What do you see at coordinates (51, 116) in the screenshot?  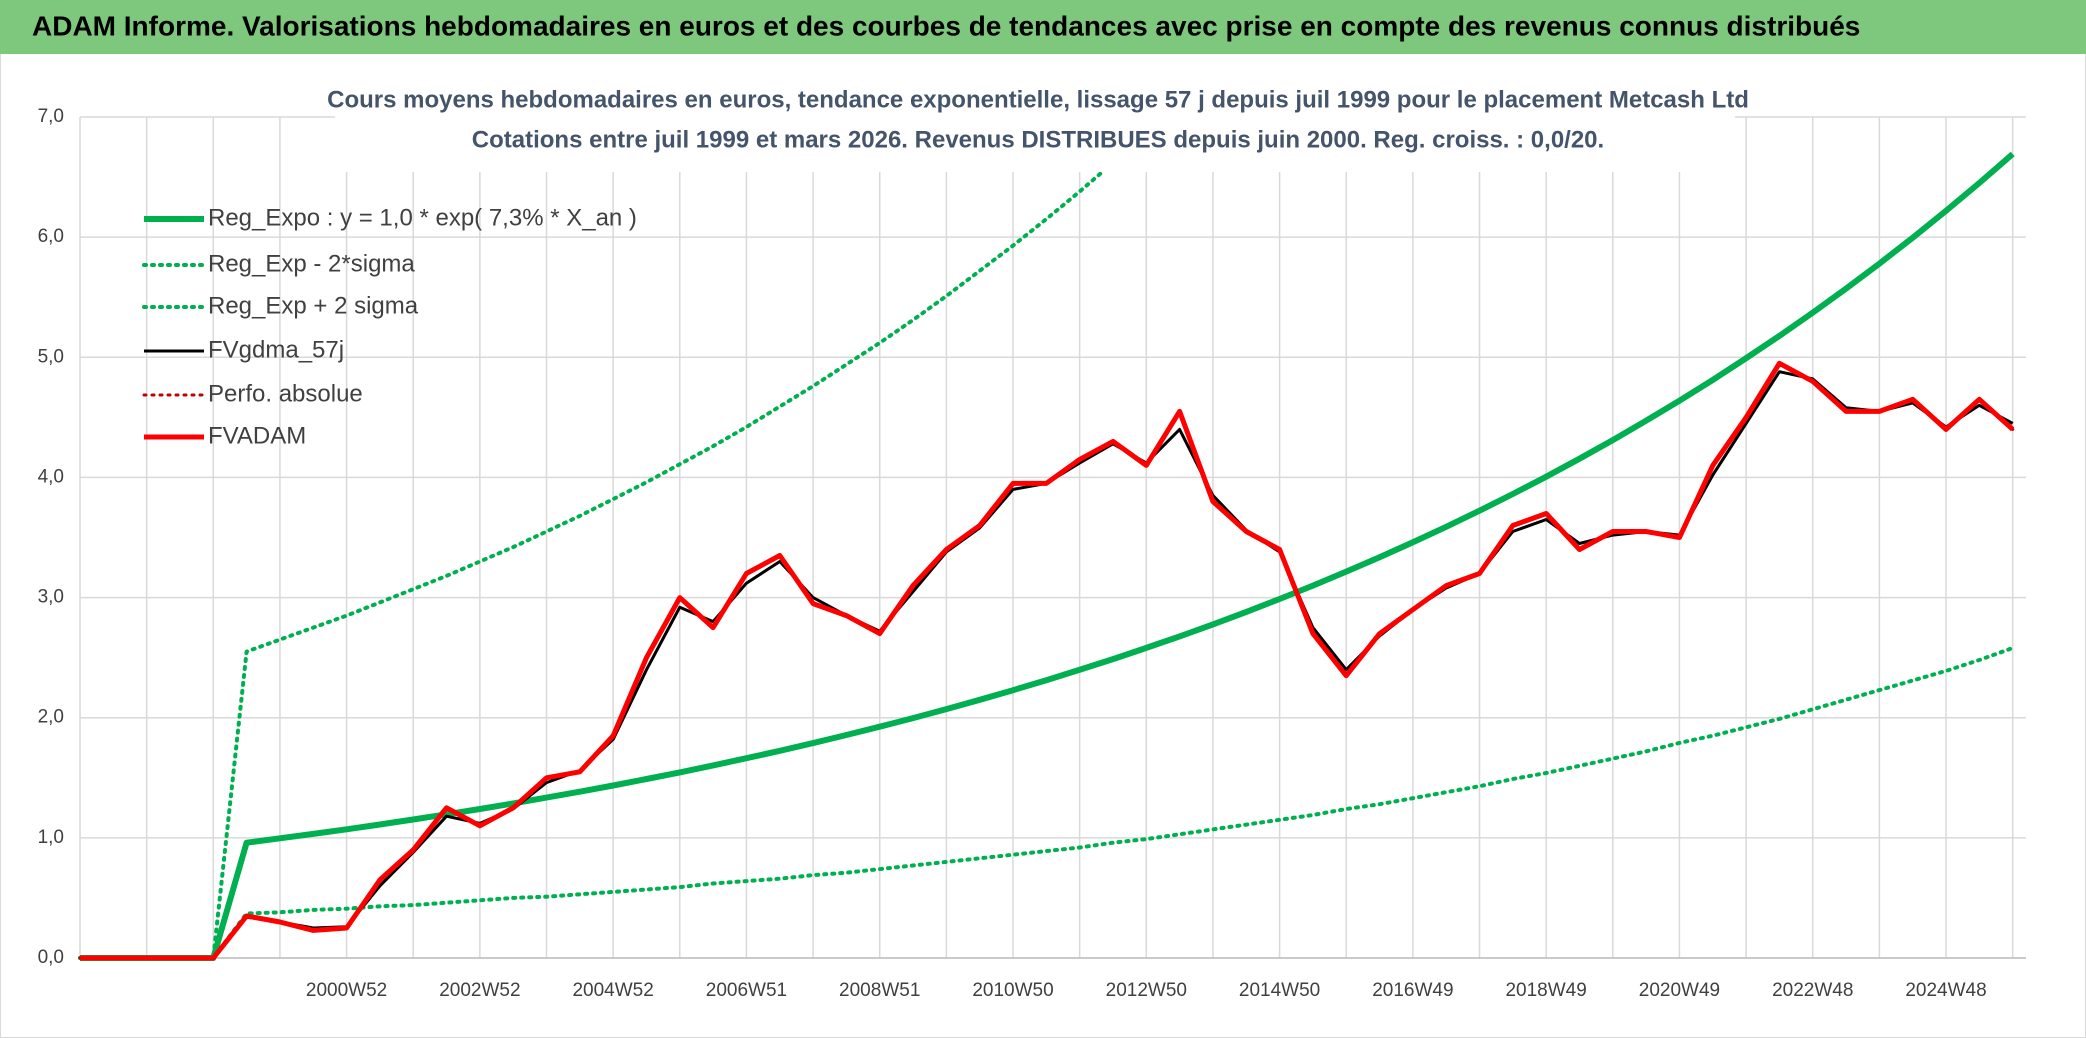 I see `y-tick-label: 7,0` at bounding box center [51, 116].